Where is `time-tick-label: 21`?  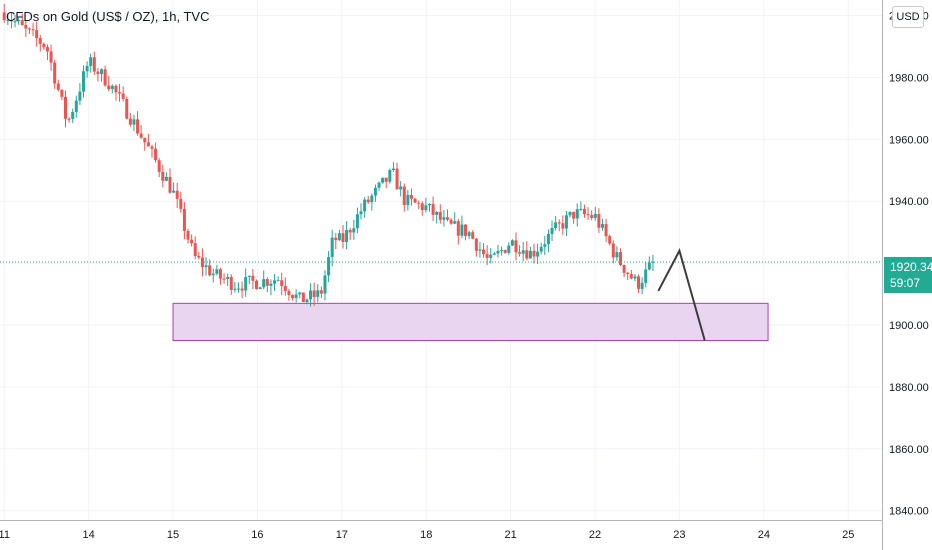 time-tick-label: 21 is located at coordinates (511, 535).